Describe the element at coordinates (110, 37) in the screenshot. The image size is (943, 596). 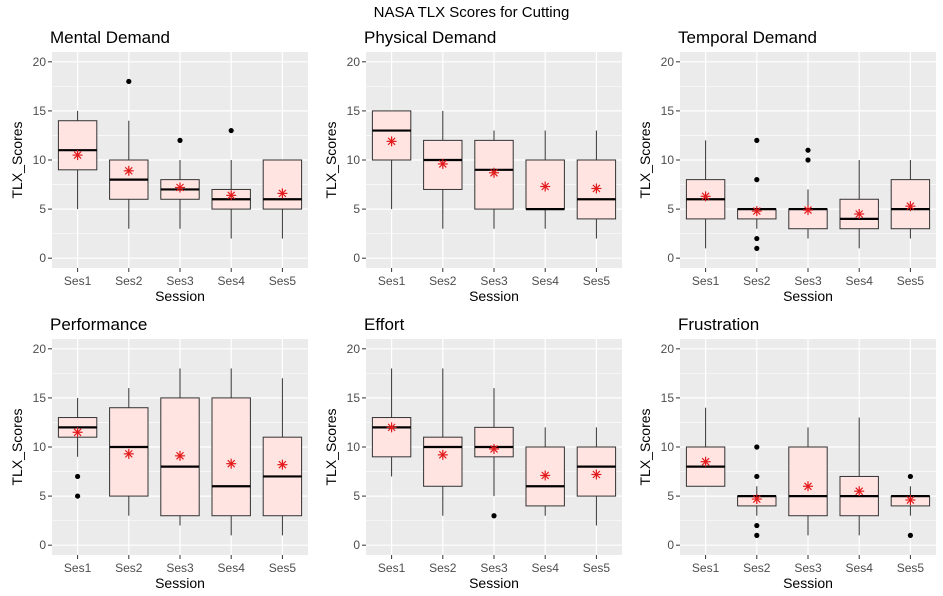
I see `panel-title: Mental Demand` at that location.